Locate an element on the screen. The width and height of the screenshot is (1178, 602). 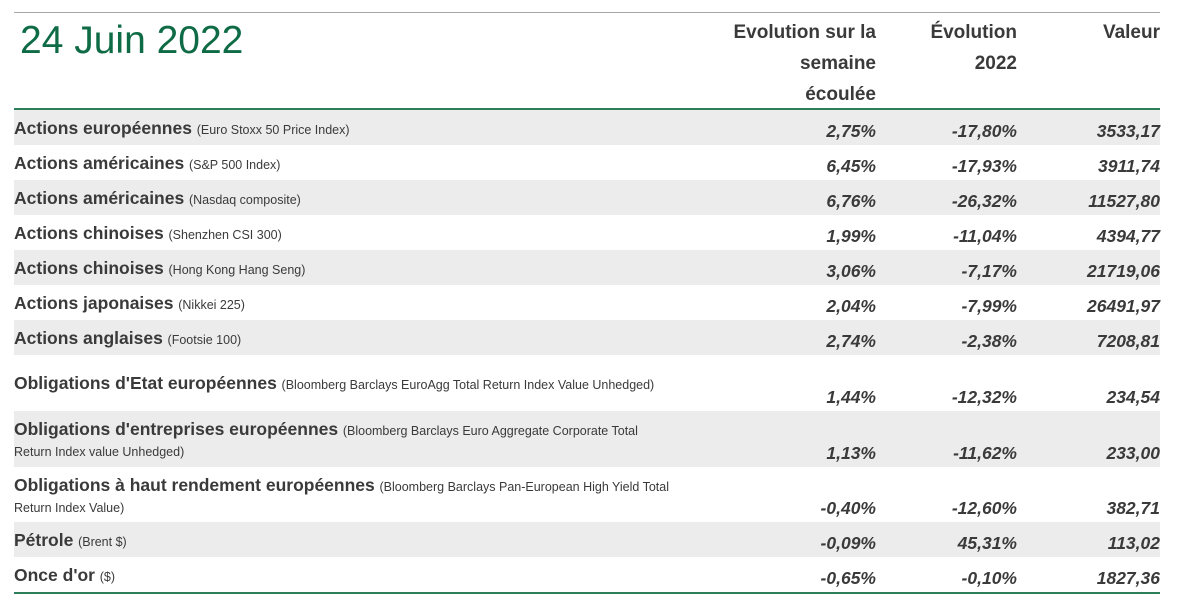
table-row: Pétrole (Brent $) -0,09% 45,31% 113,02 is located at coordinates (587, 539).